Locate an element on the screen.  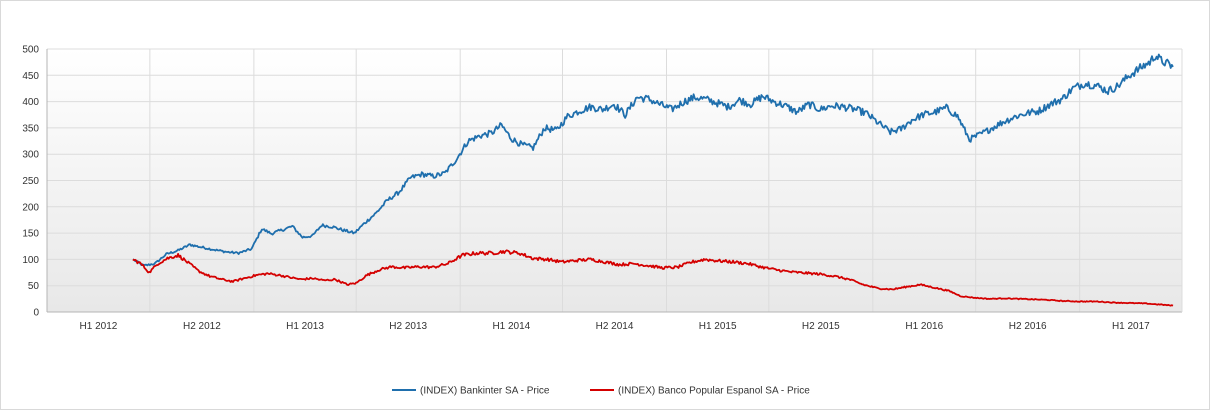
x-tick-label: H1 2015 is located at coordinates (718, 326).